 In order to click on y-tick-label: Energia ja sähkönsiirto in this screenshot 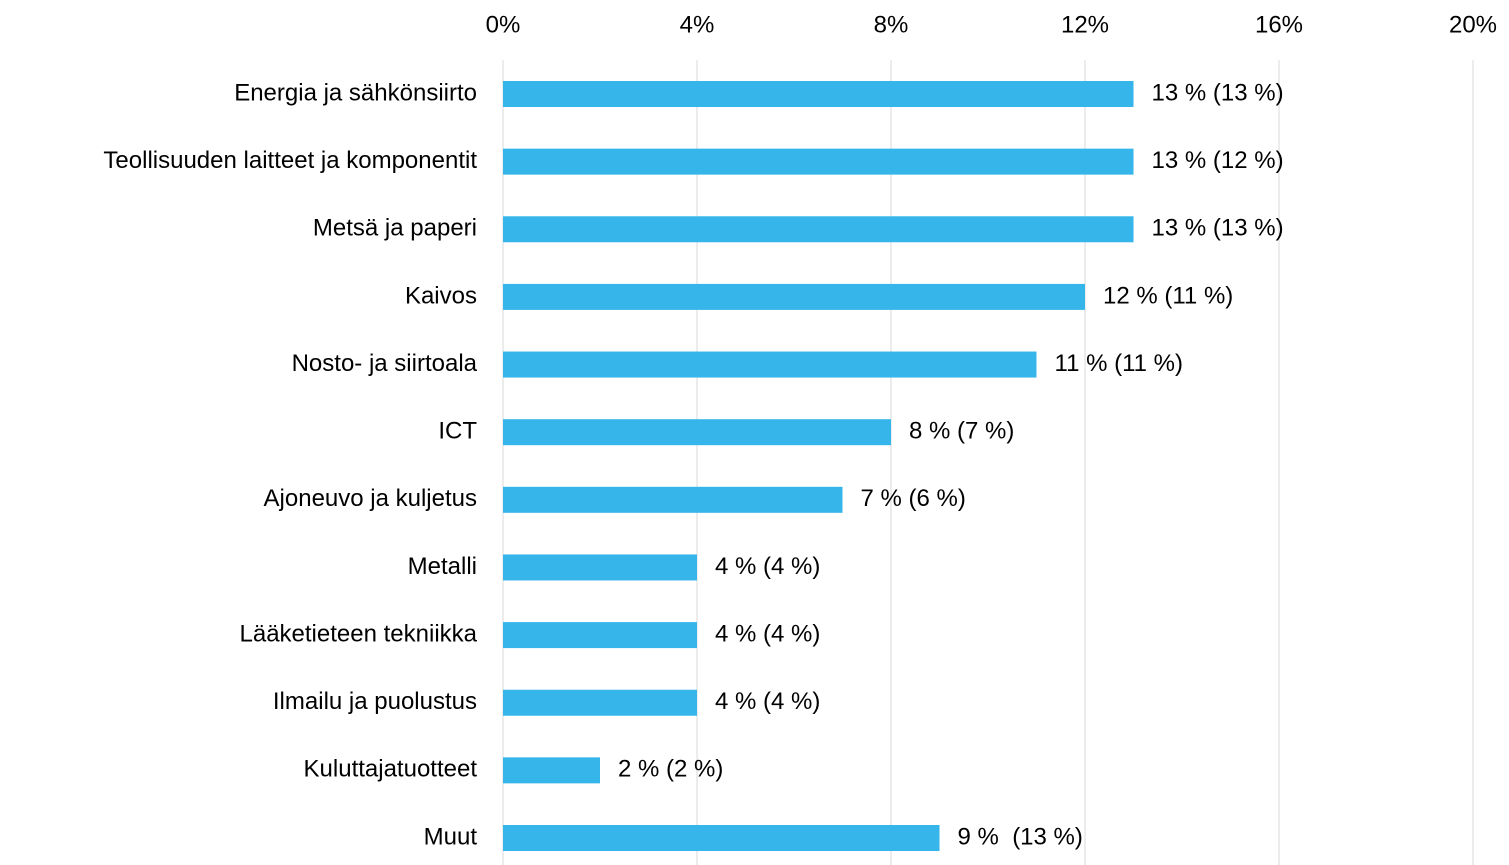, I will do `click(355, 92)`.